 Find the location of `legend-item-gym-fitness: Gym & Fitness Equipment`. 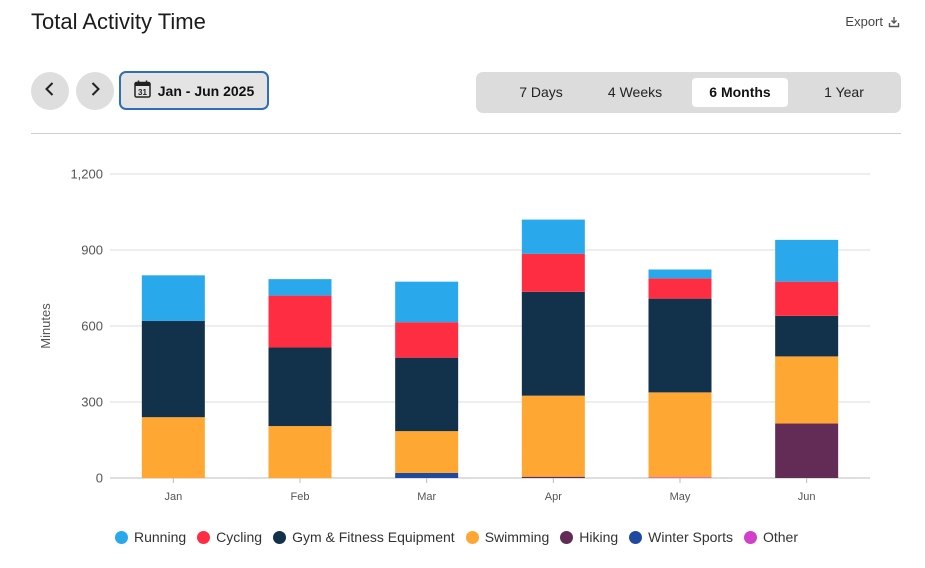

legend-item-gym-fitness: Gym & Fitness Equipment is located at coordinates (364, 537).